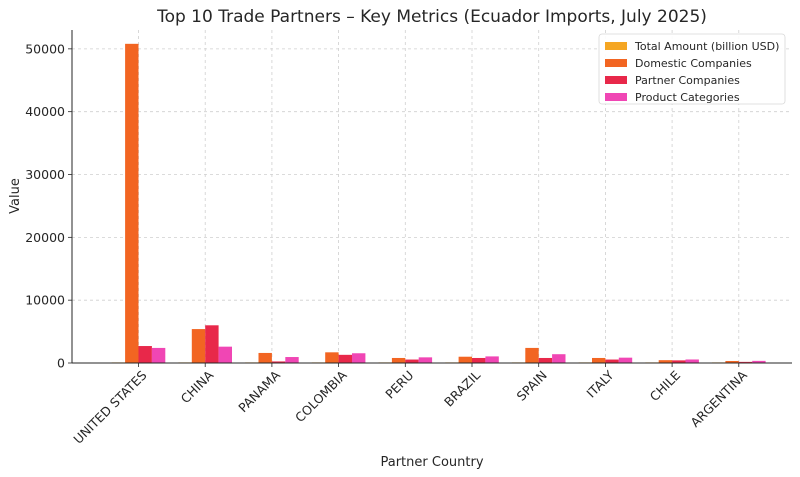 This screenshot has width=800, height=477. Describe the element at coordinates (431, 462) in the screenshot. I see `x-axis-label: Partner Country` at that location.